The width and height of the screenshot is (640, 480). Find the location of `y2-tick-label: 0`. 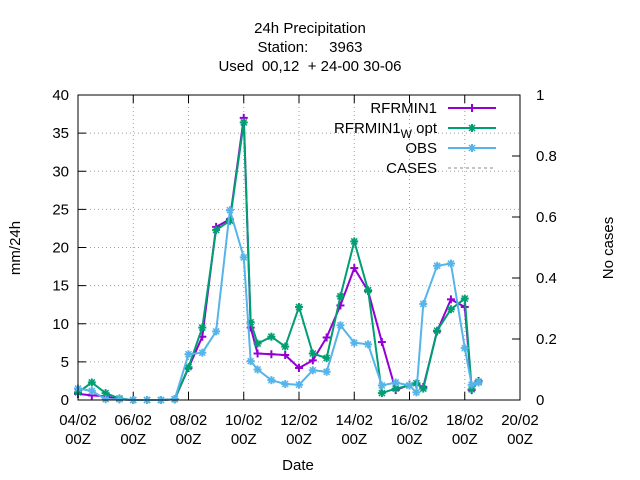

y2-tick-label: 0 is located at coordinates (540, 400).